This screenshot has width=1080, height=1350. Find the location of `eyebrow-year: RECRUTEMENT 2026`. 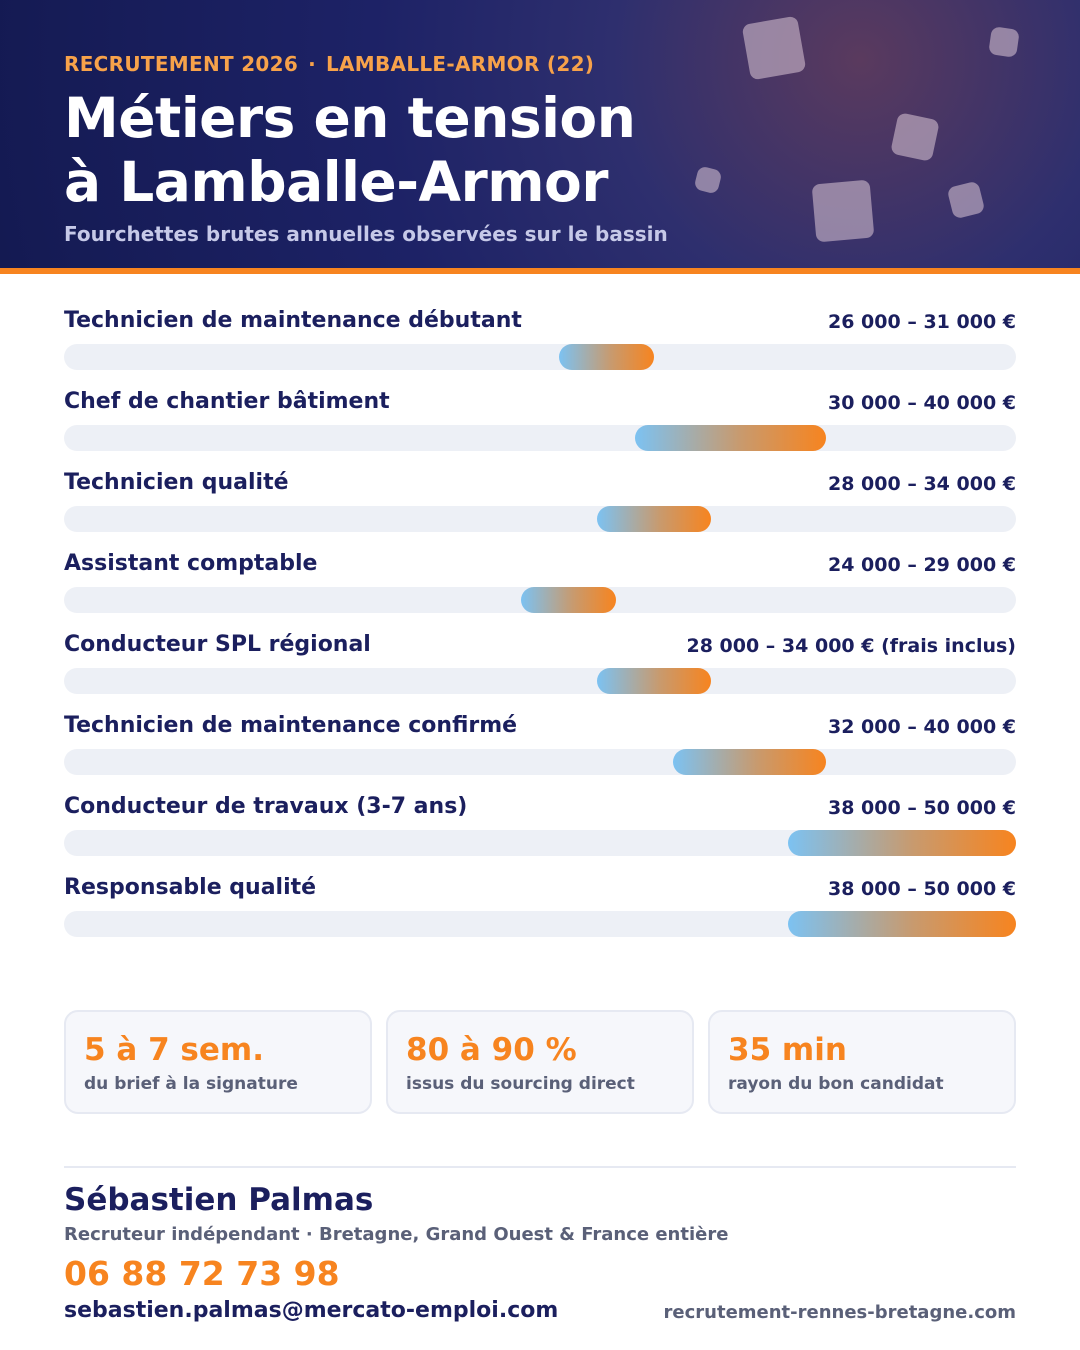

eyebrow-year: RECRUTEMENT 2026 is located at coordinates (181, 64).